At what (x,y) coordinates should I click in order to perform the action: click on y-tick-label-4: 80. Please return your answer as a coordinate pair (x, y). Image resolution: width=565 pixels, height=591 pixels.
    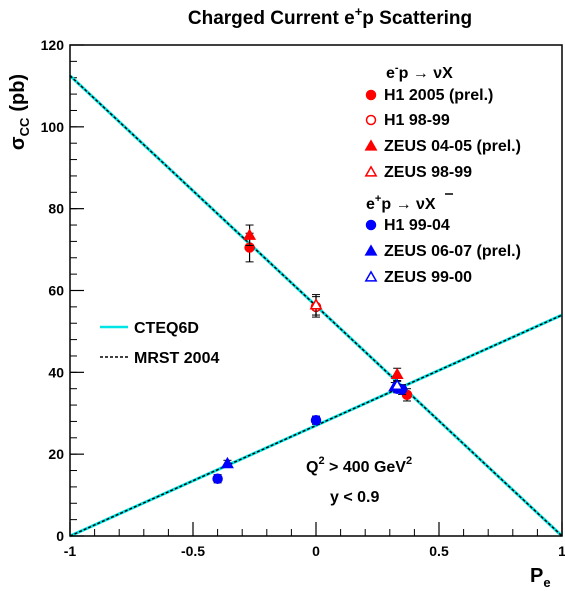
    Looking at the image, I should click on (56, 209).